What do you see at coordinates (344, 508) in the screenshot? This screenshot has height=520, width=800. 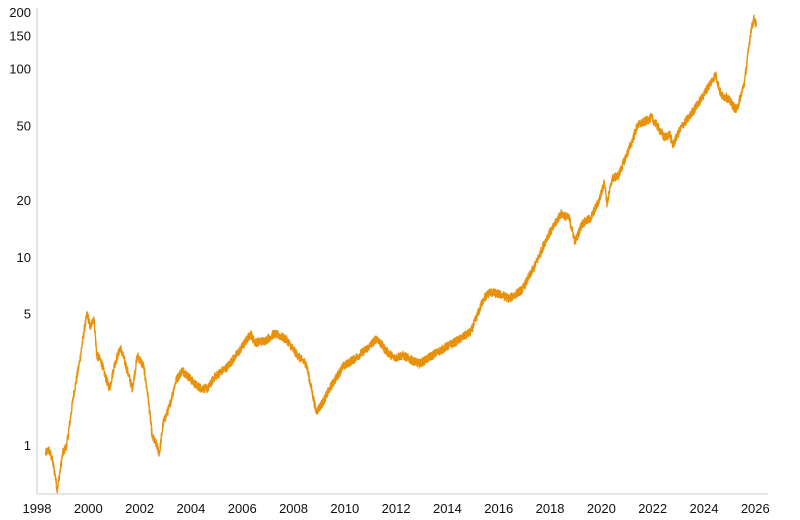 I see `x-tick-label: 2010` at bounding box center [344, 508].